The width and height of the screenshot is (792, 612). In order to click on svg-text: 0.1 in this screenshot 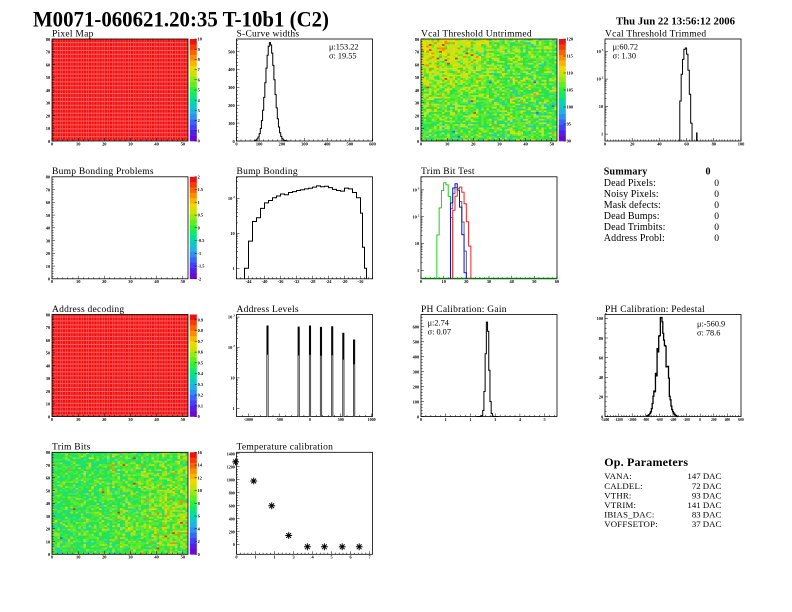, I will do `click(200, 405)`.